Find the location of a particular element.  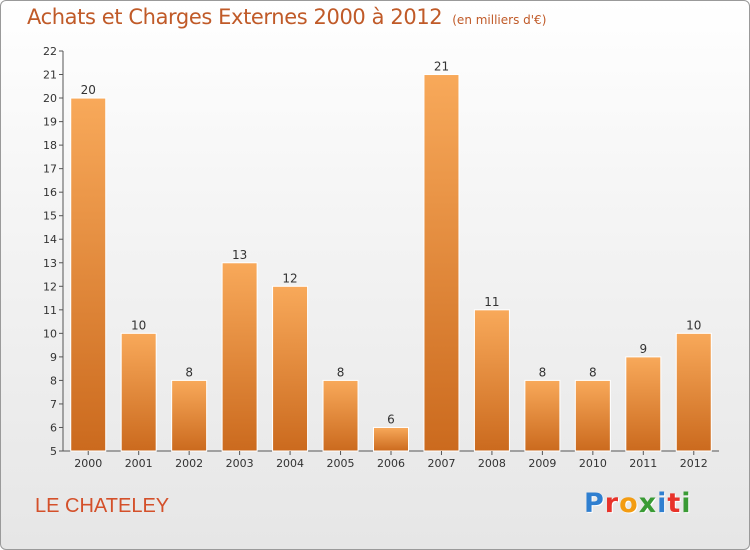

y-tick-label: 11 is located at coordinates (50, 310).